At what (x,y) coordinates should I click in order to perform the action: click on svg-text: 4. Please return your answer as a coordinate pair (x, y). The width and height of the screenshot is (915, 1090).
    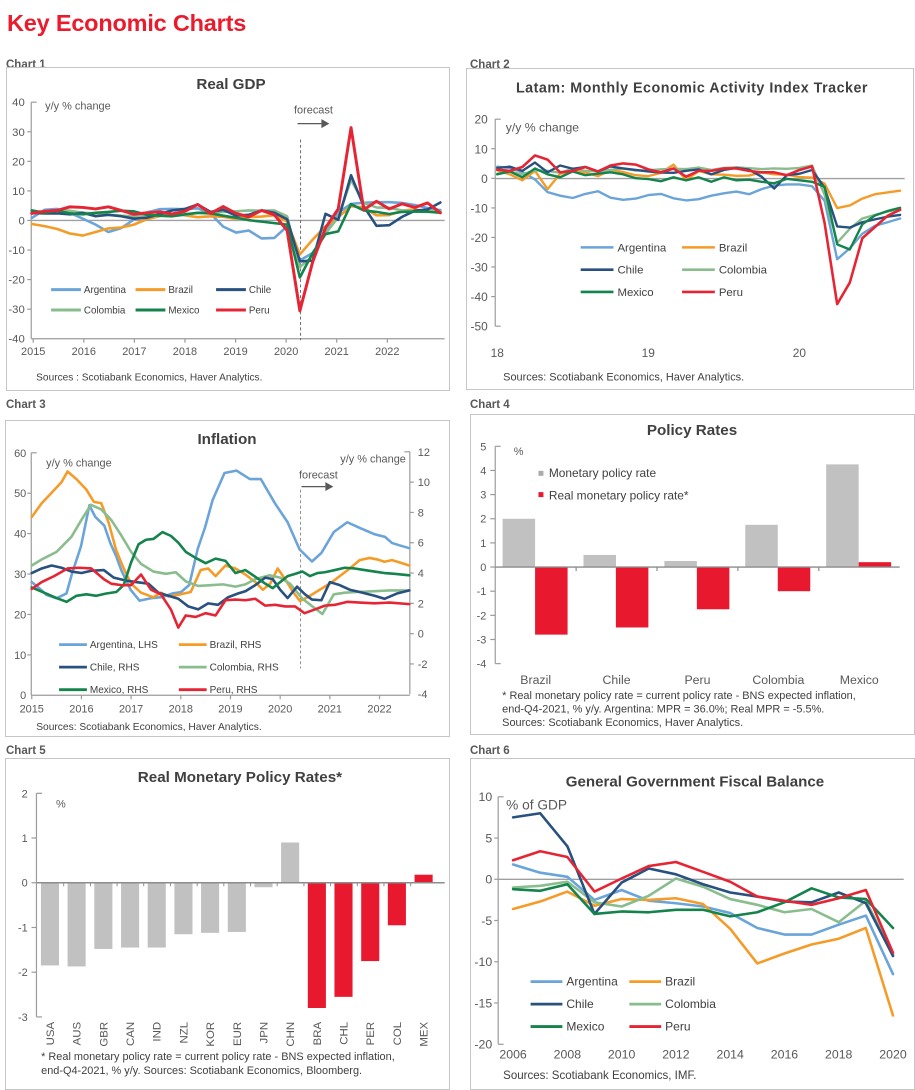
    Looking at the image, I should click on (421, 574).